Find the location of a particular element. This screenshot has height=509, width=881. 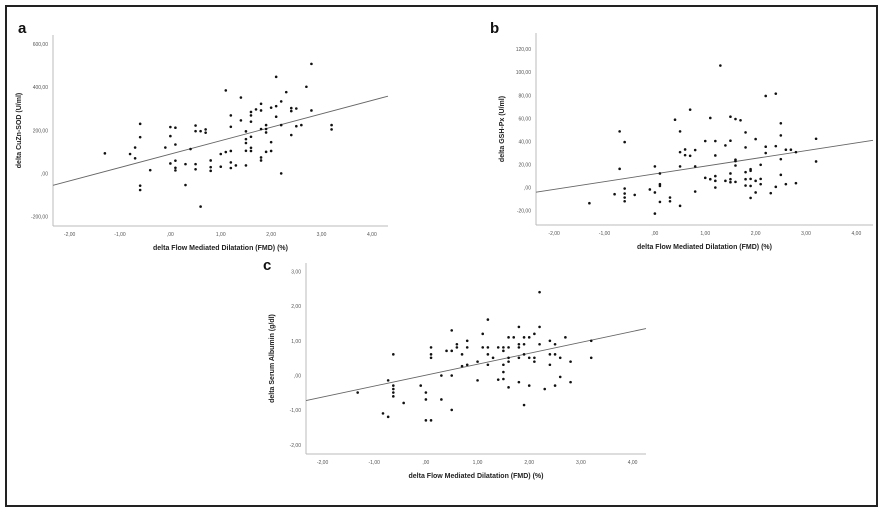

x-tick-label: -2,00 is located at coordinates (554, 234).